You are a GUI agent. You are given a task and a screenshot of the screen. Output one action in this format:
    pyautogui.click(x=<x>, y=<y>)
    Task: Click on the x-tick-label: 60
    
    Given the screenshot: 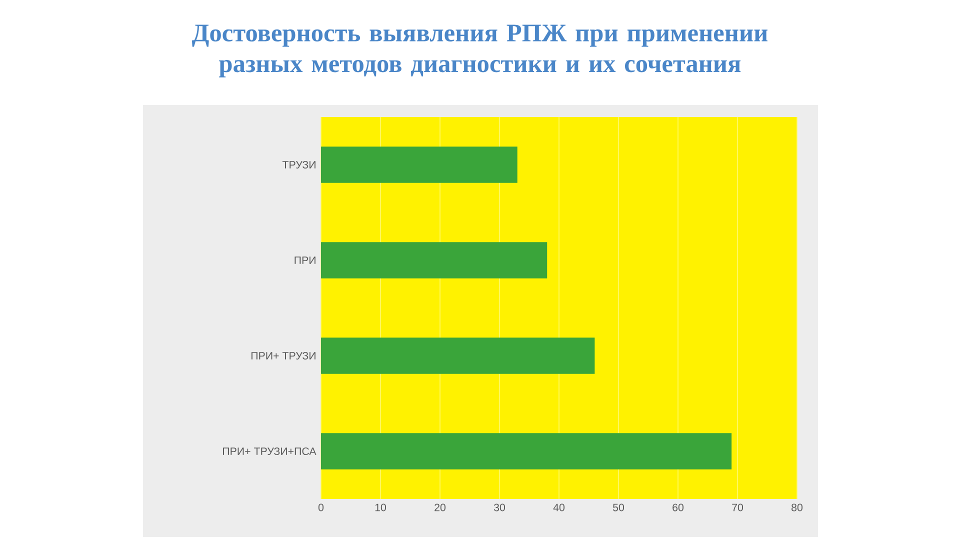 What is the action you would take?
    pyautogui.click(x=678, y=508)
    